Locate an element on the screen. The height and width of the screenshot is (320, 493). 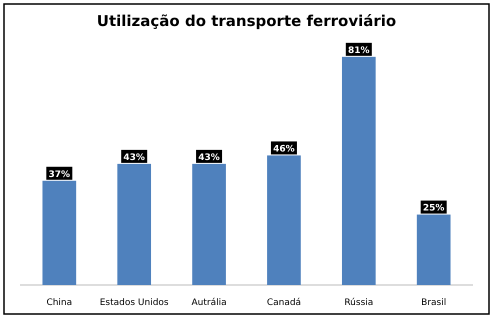
x-tick-label: China is located at coordinates (59, 303).